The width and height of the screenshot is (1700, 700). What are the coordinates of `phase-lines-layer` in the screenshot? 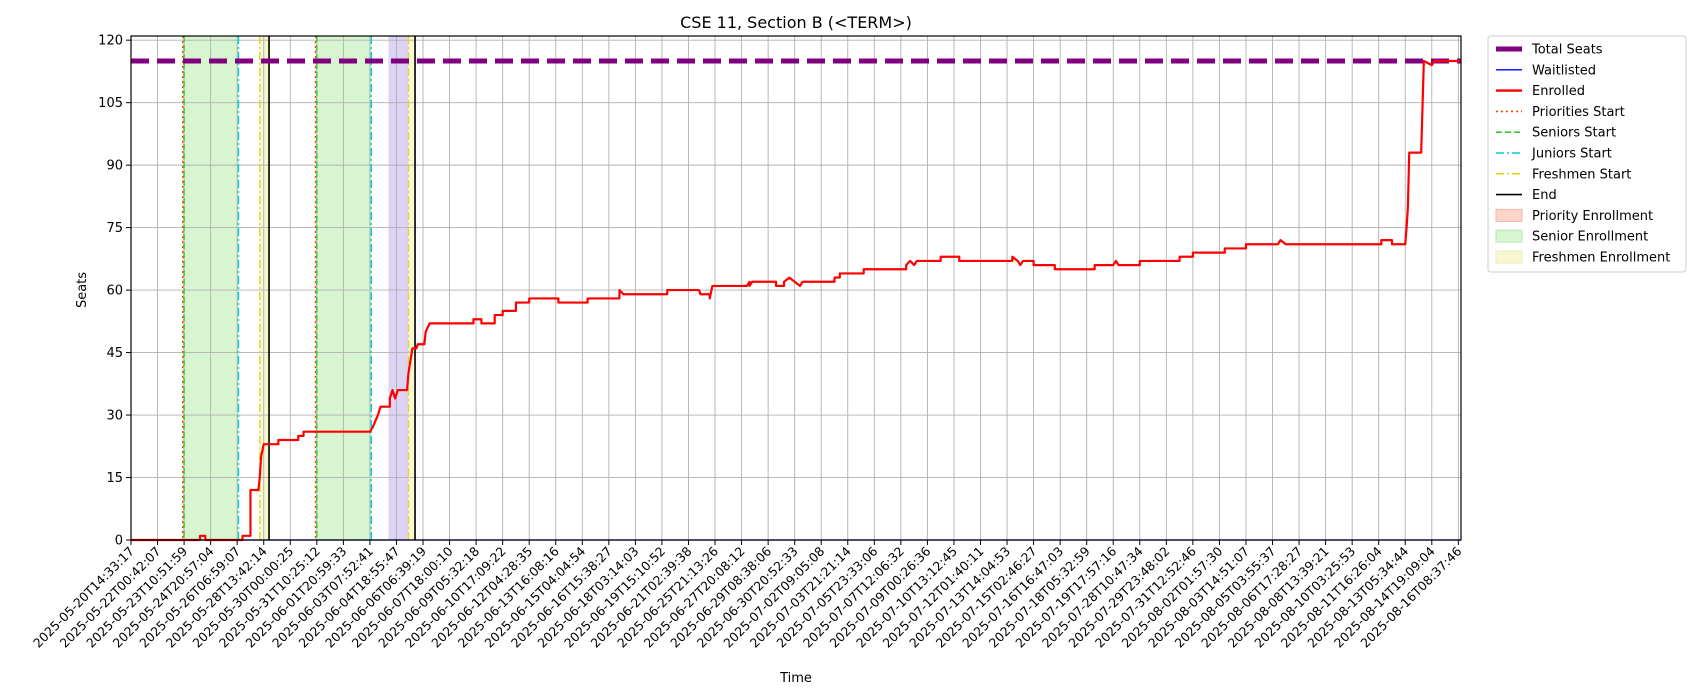 It's located at (299, 288).